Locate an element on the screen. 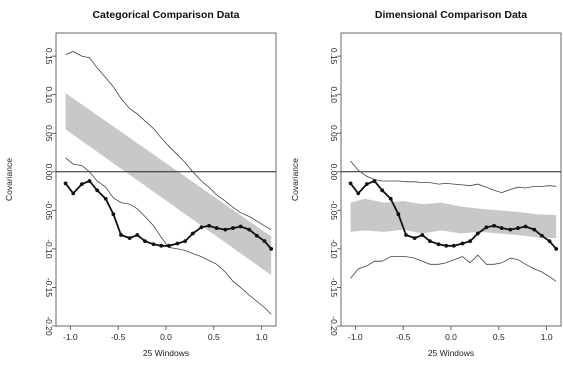 The height and width of the screenshot is (368, 563). lower-bound-line is located at coordinates (453, 268).